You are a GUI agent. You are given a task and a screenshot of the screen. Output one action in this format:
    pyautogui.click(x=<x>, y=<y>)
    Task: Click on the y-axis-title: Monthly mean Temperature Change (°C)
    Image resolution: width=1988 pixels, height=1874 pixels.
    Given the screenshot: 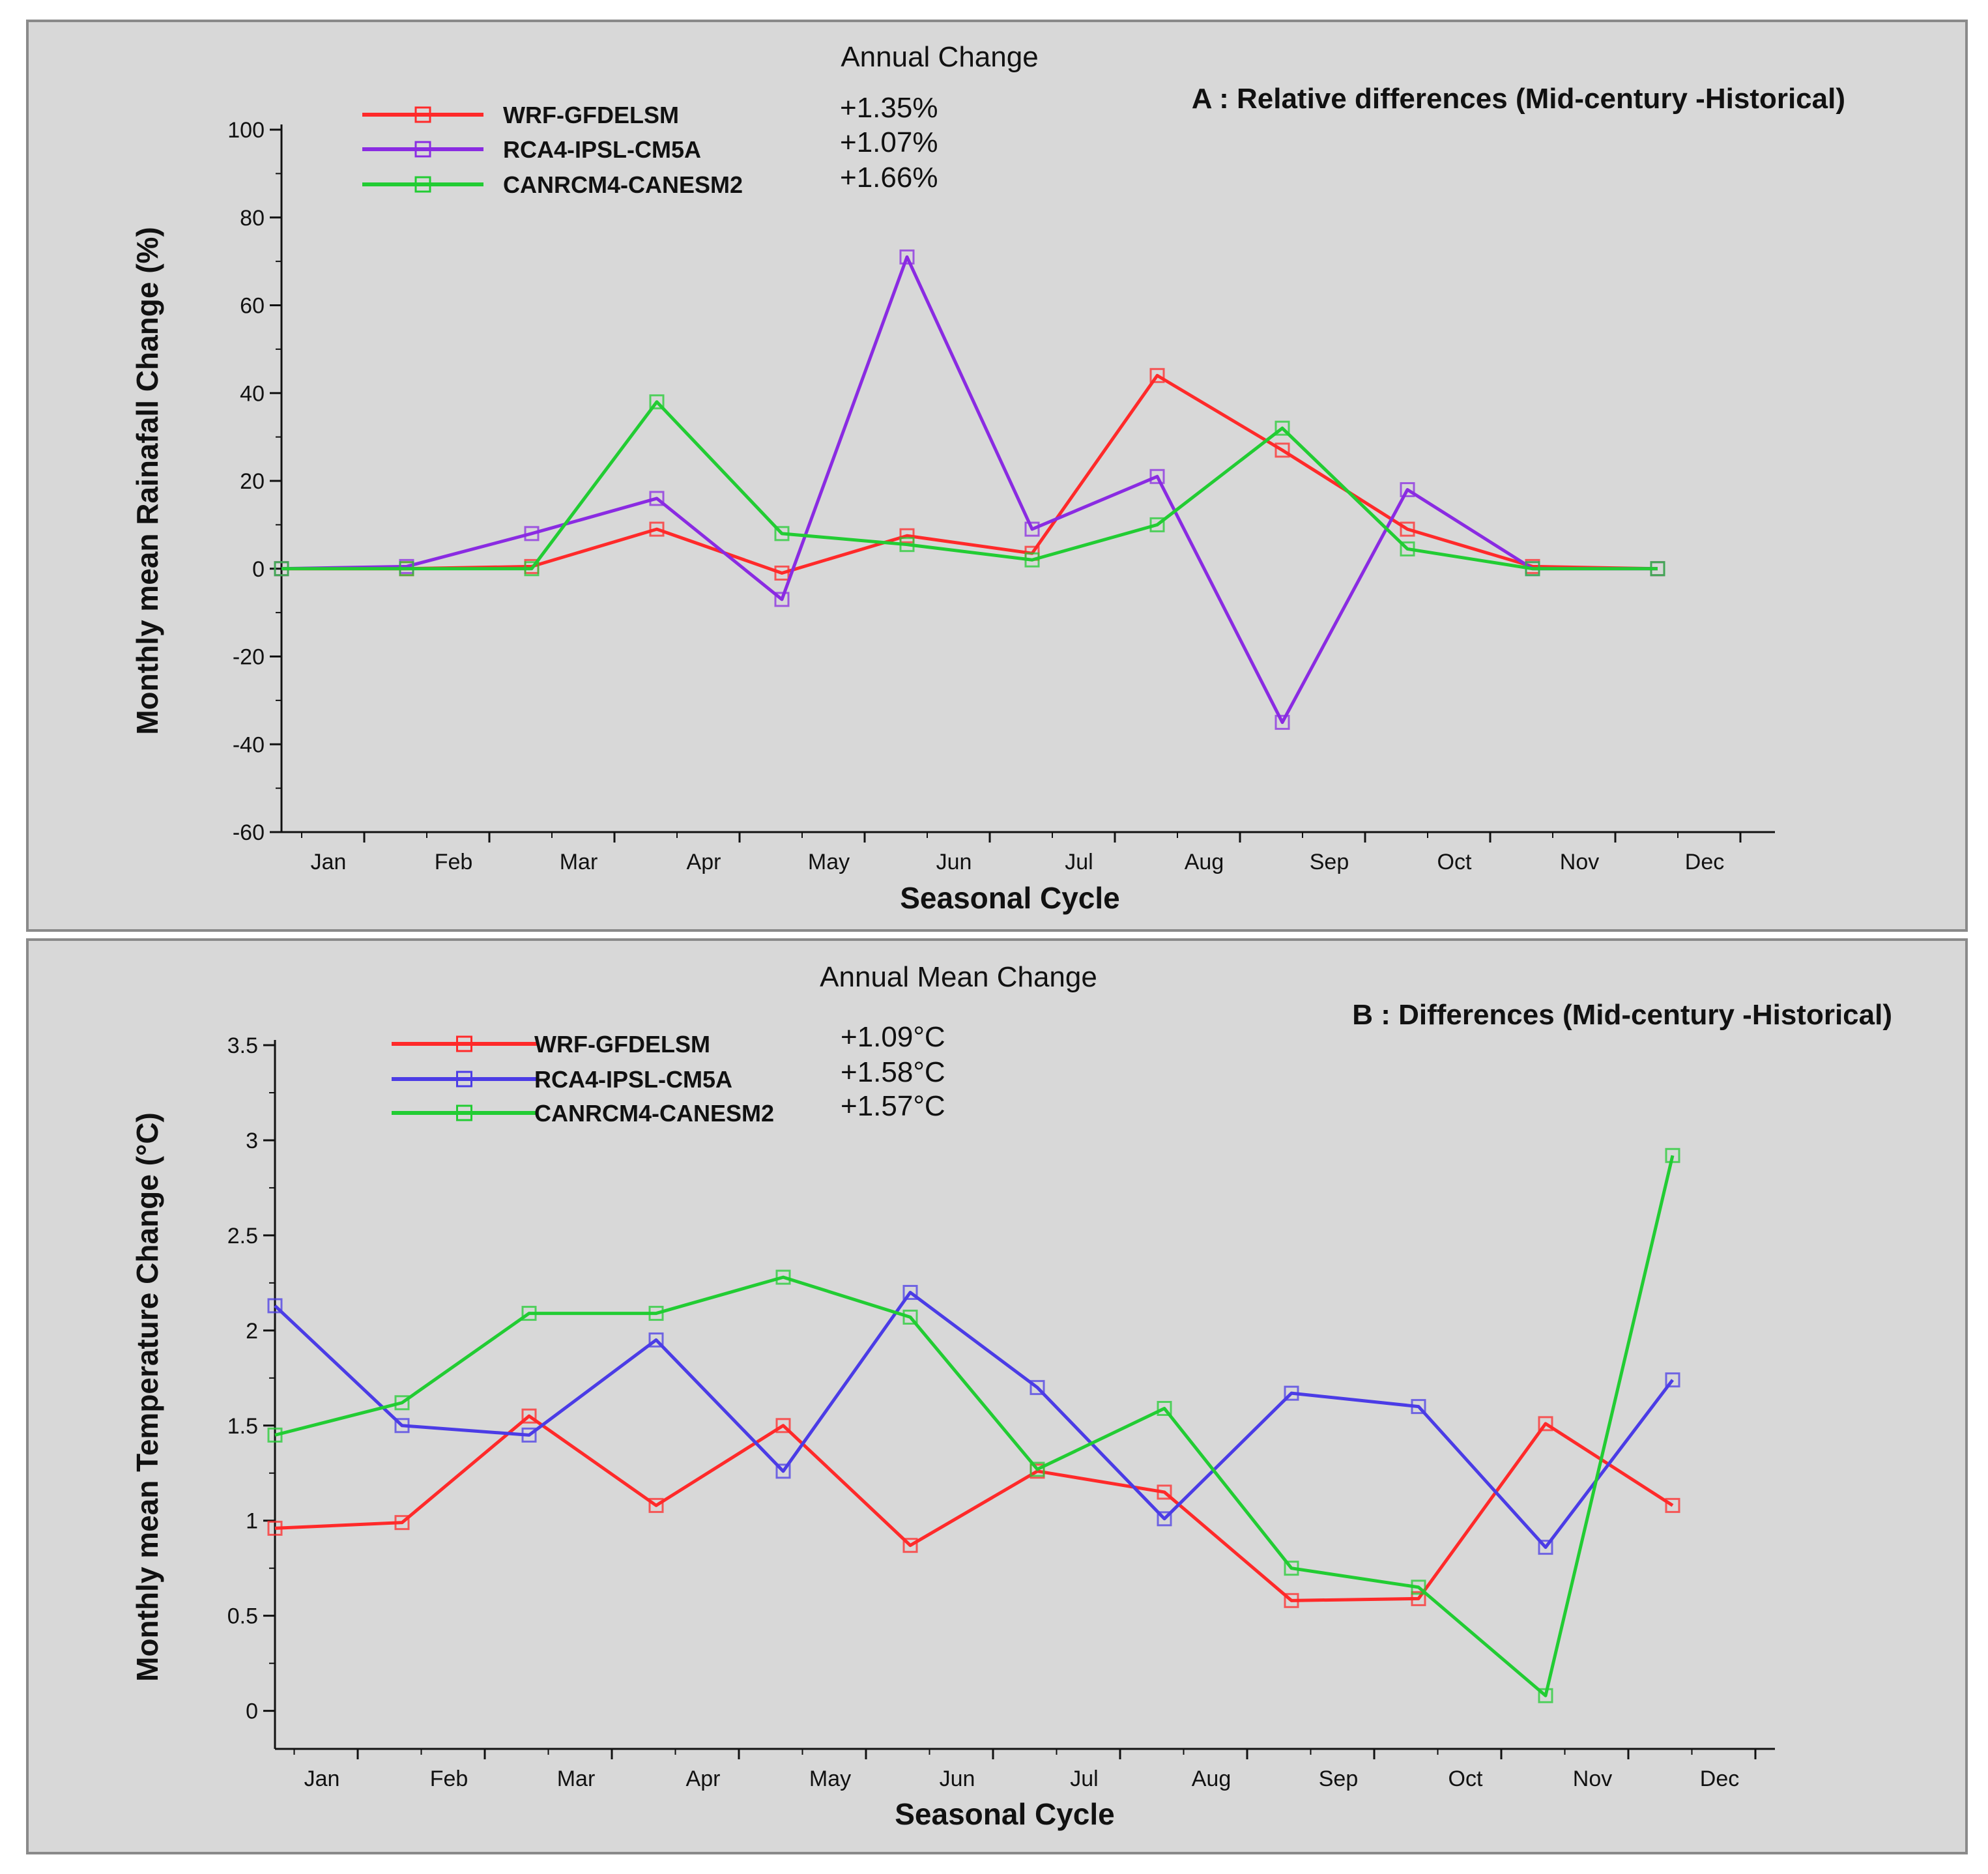 What is the action you would take?
    pyautogui.click(x=147, y=1397)
    